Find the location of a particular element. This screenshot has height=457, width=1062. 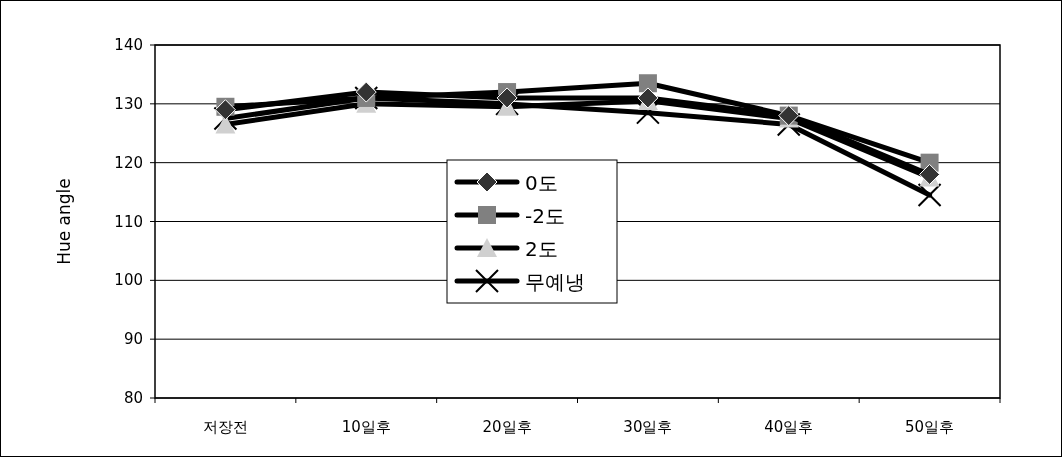

y-tick-label: 80 is located at coordinates (133, 398).